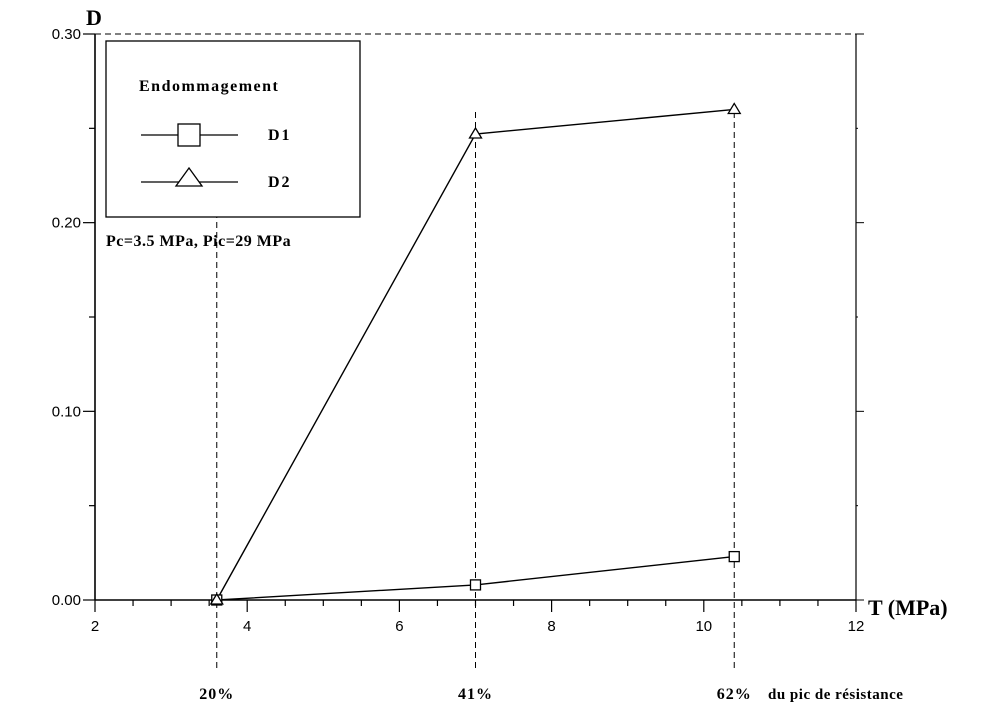  I want to click on y-tick-label: 0.10, so click(66, 411).